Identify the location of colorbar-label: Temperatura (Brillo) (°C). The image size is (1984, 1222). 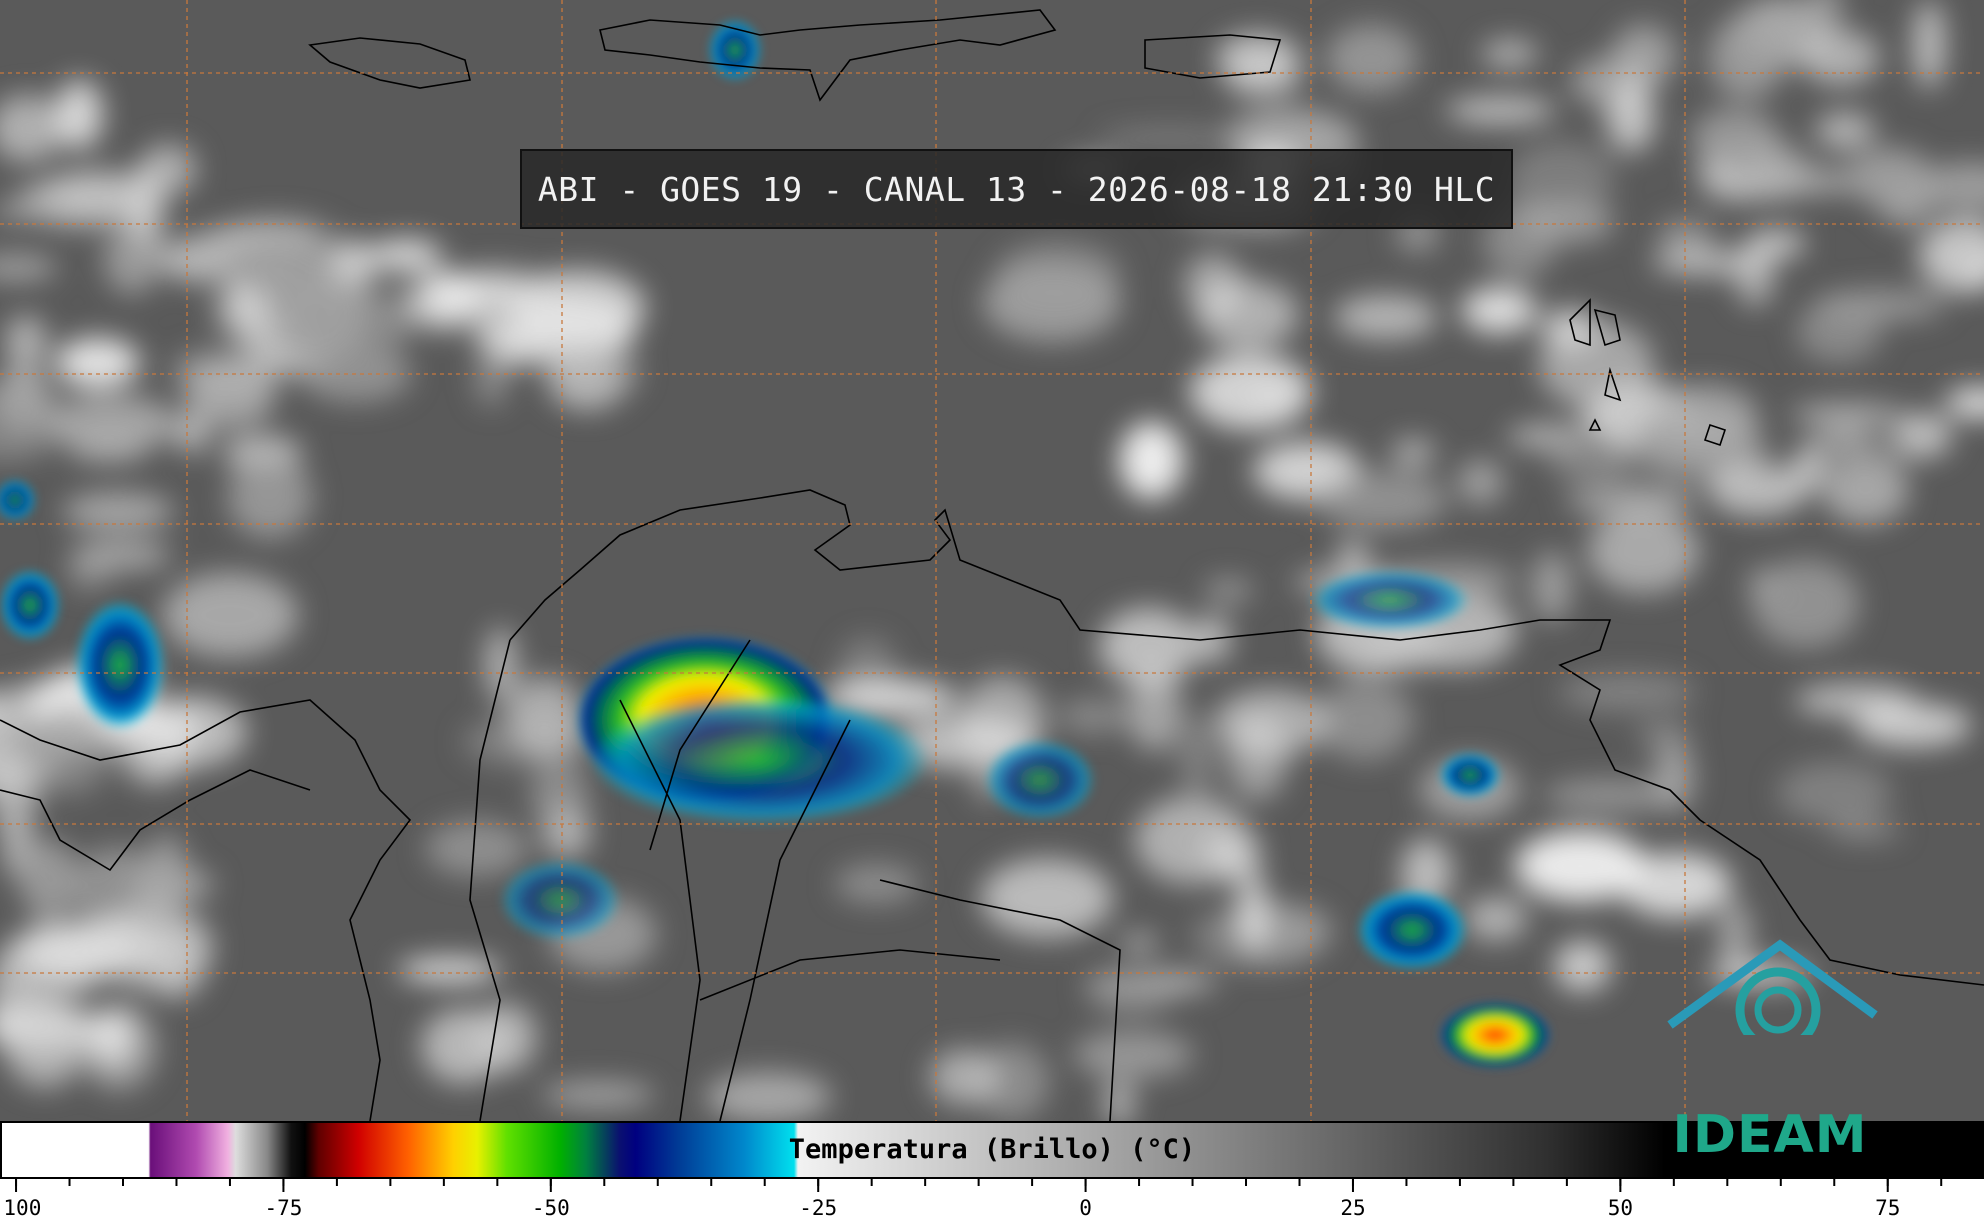
(992, 1149).